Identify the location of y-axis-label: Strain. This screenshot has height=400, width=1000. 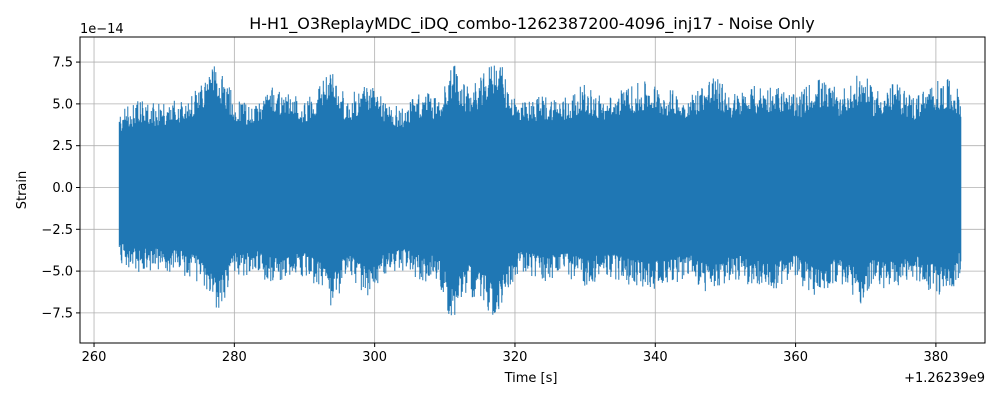
(22, 190).